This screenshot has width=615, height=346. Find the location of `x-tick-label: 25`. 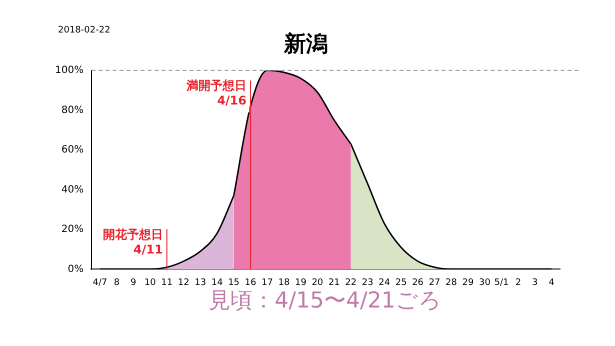

x-tick-label: 25 is located at coordinates (401, 283).